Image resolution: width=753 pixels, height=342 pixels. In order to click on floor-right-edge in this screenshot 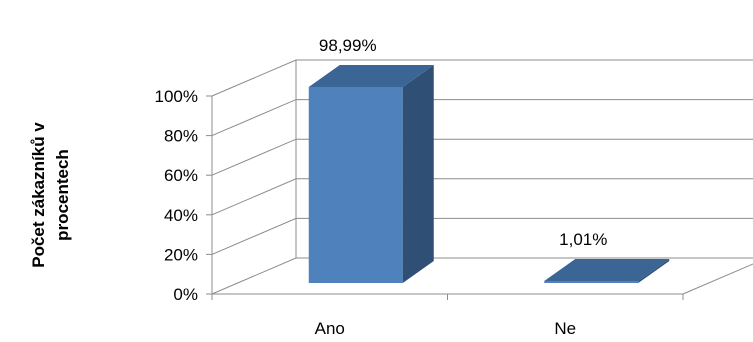, I will do `click(717, 279)`.